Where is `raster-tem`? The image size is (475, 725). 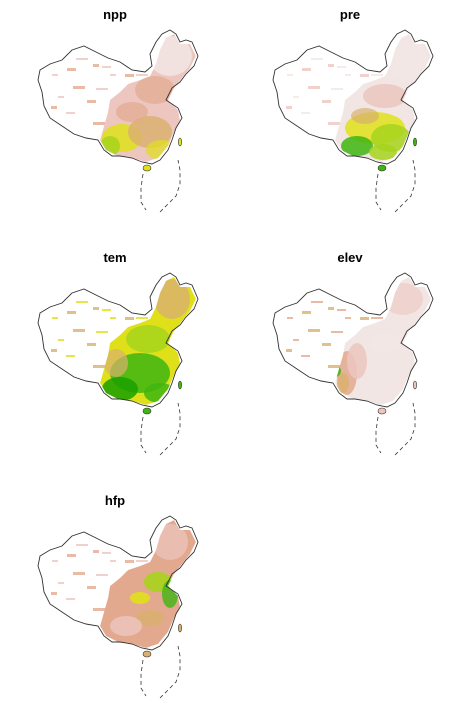
raster-tem is located at coordinates (148, 341).